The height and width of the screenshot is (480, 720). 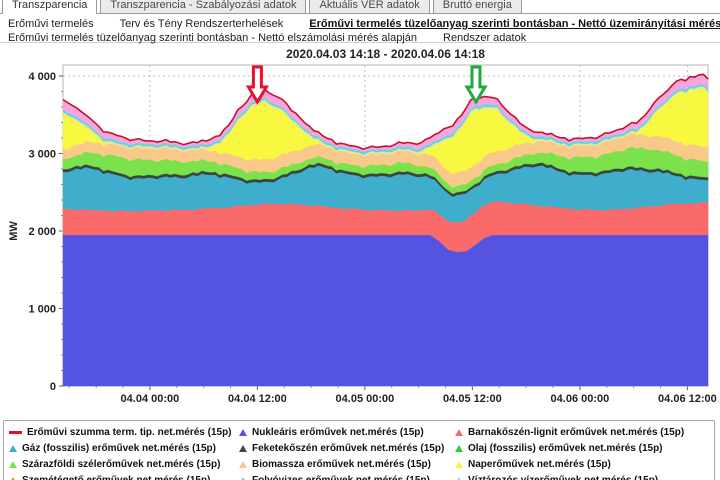 I want to click on legend-item: Víztározós vízerőművek net.mérés (15p), so click(x=584, y=477).